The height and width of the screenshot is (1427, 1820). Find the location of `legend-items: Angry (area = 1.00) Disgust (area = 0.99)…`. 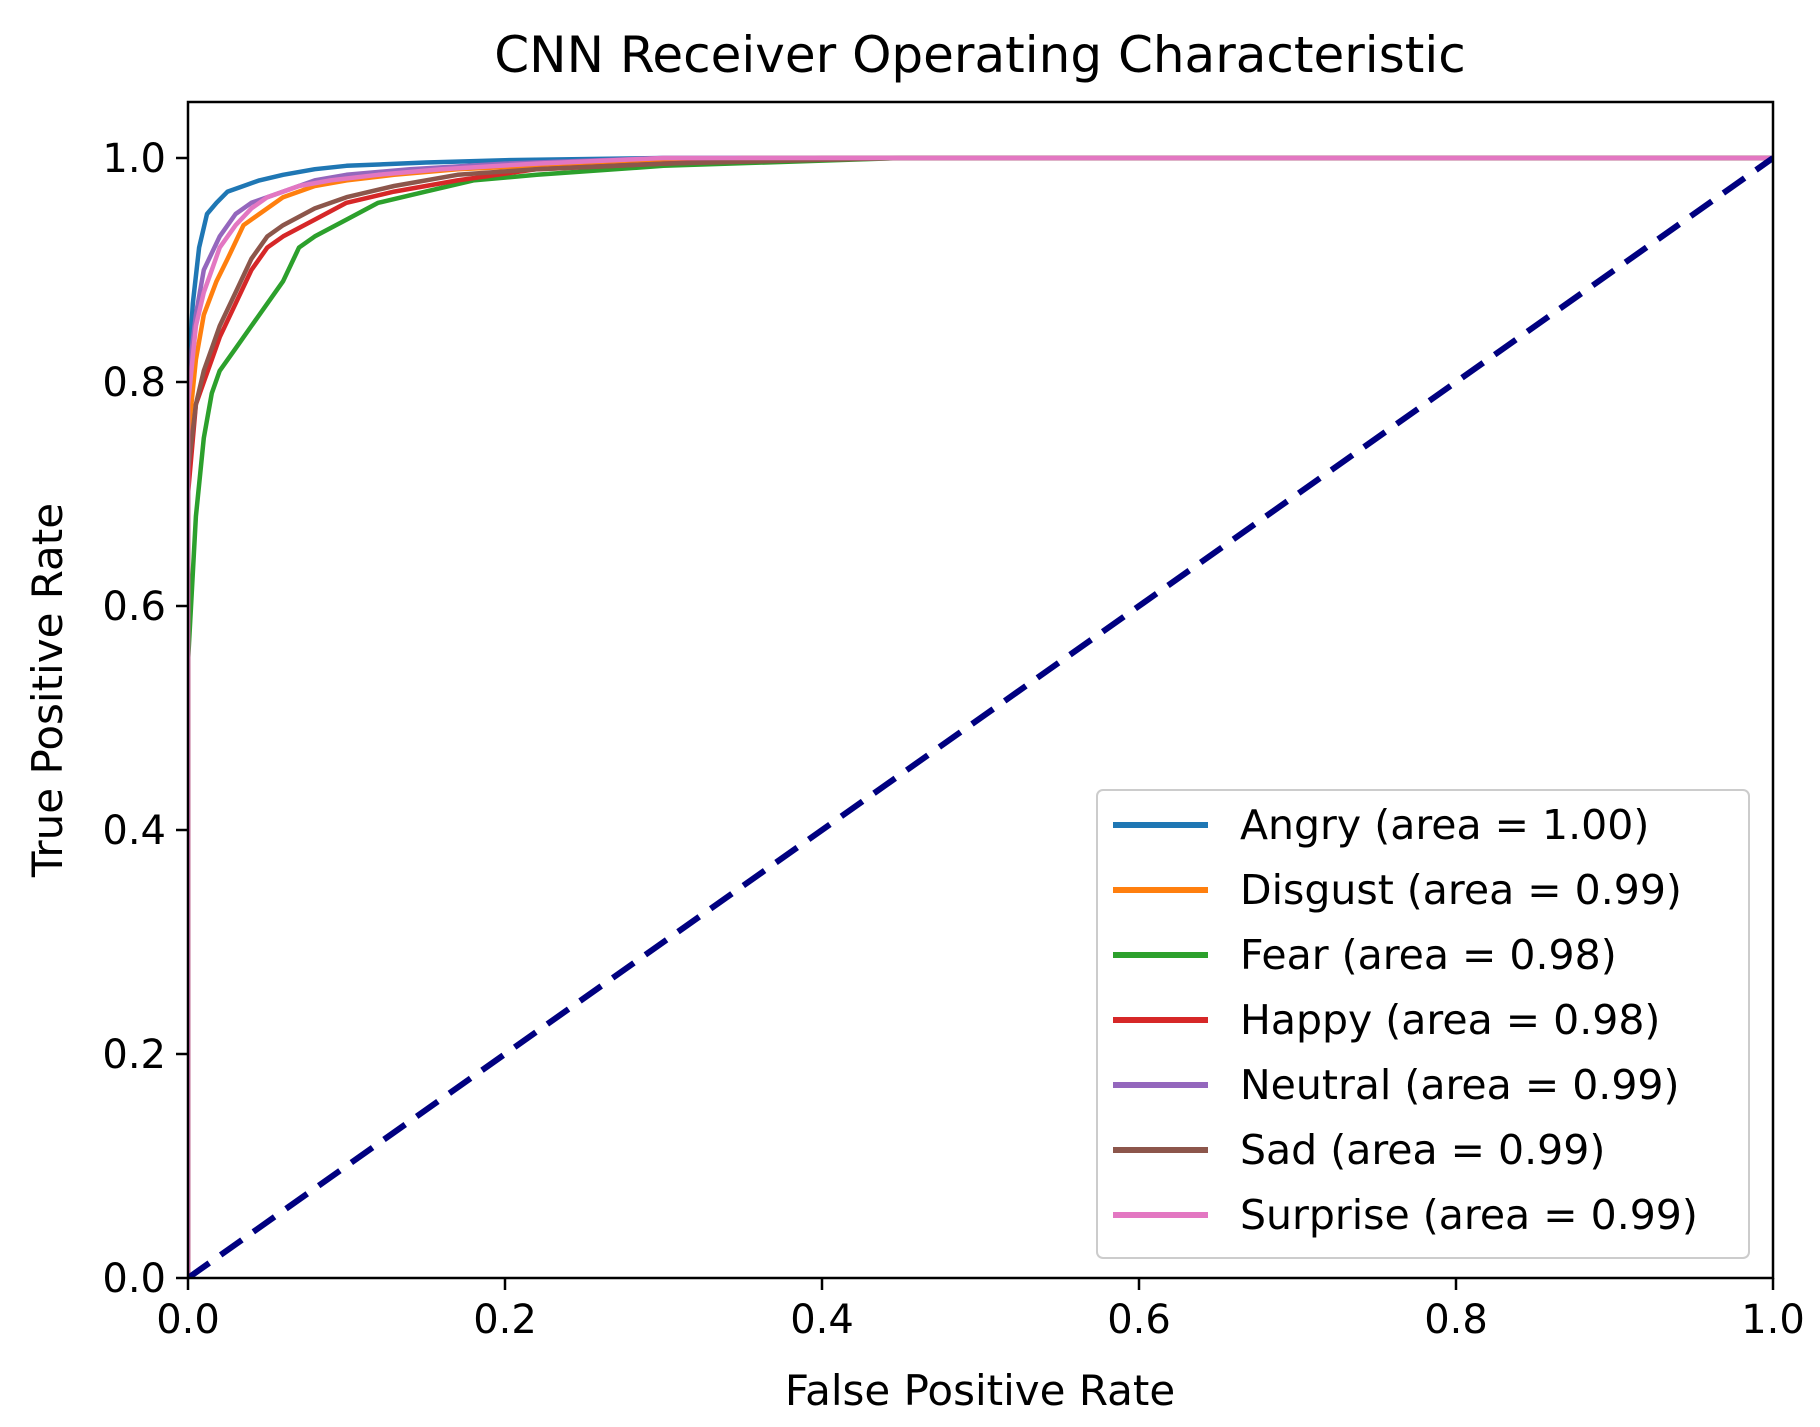

legend-items: Angry (area = 1.00) Disgust (area = 0.99)… is located at coordinates (1405, 1020).